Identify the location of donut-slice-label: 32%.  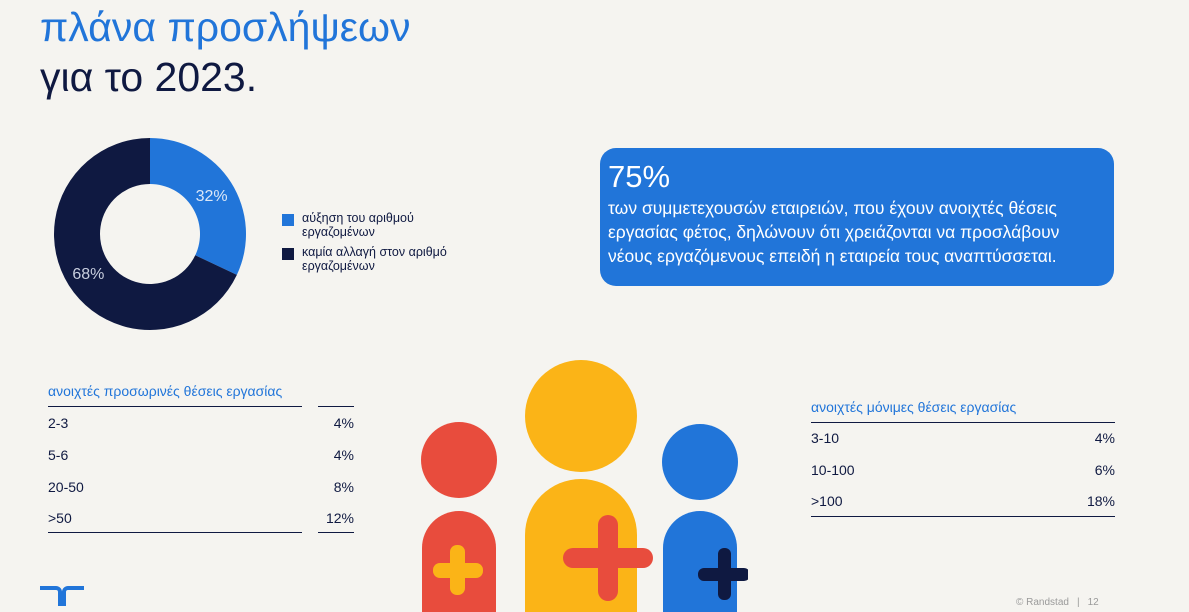
(212, 196).